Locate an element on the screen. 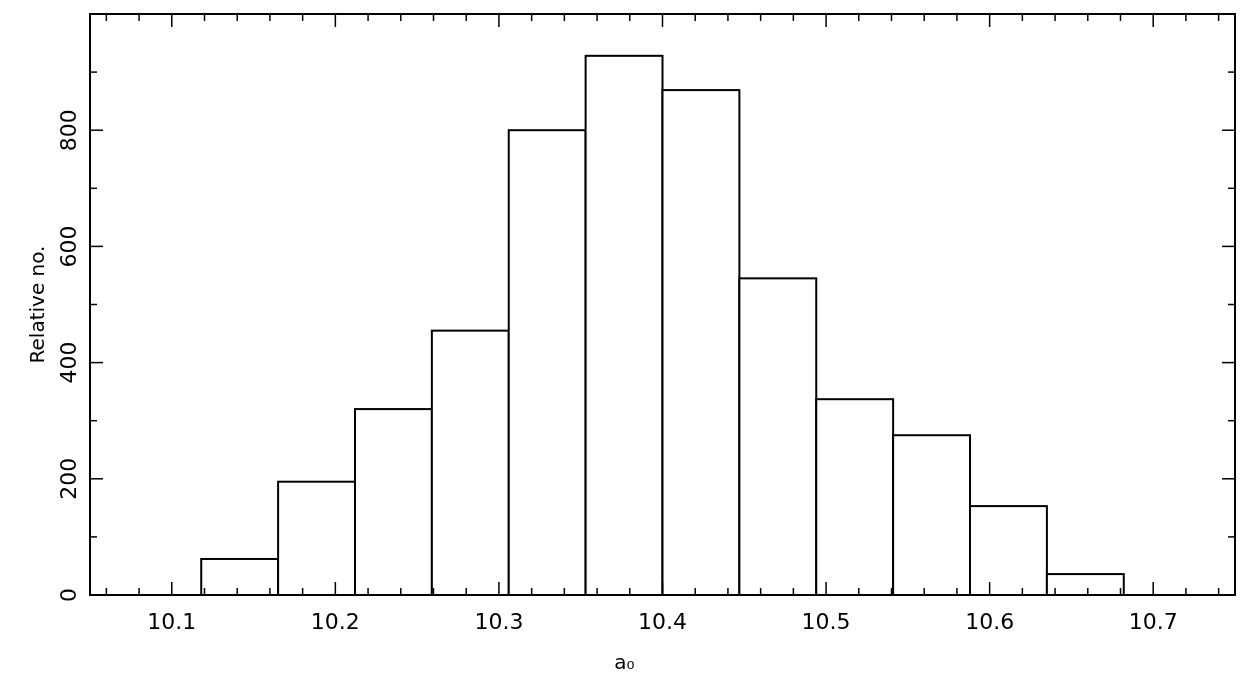 The height and width of the screenshot is (689, 1241). x-tick-label: 10.4 is located at coordinates (662, 621).